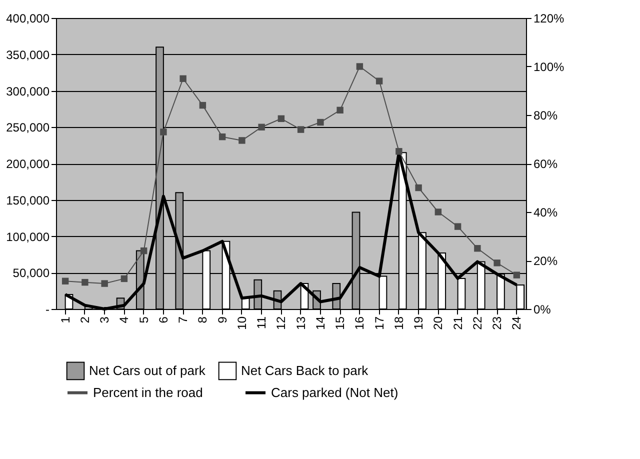 The image size is (640, 459). Describe the element at coordinates (148, 392) in the screenshot. I see `legend-label: Percent in the road` at that location.